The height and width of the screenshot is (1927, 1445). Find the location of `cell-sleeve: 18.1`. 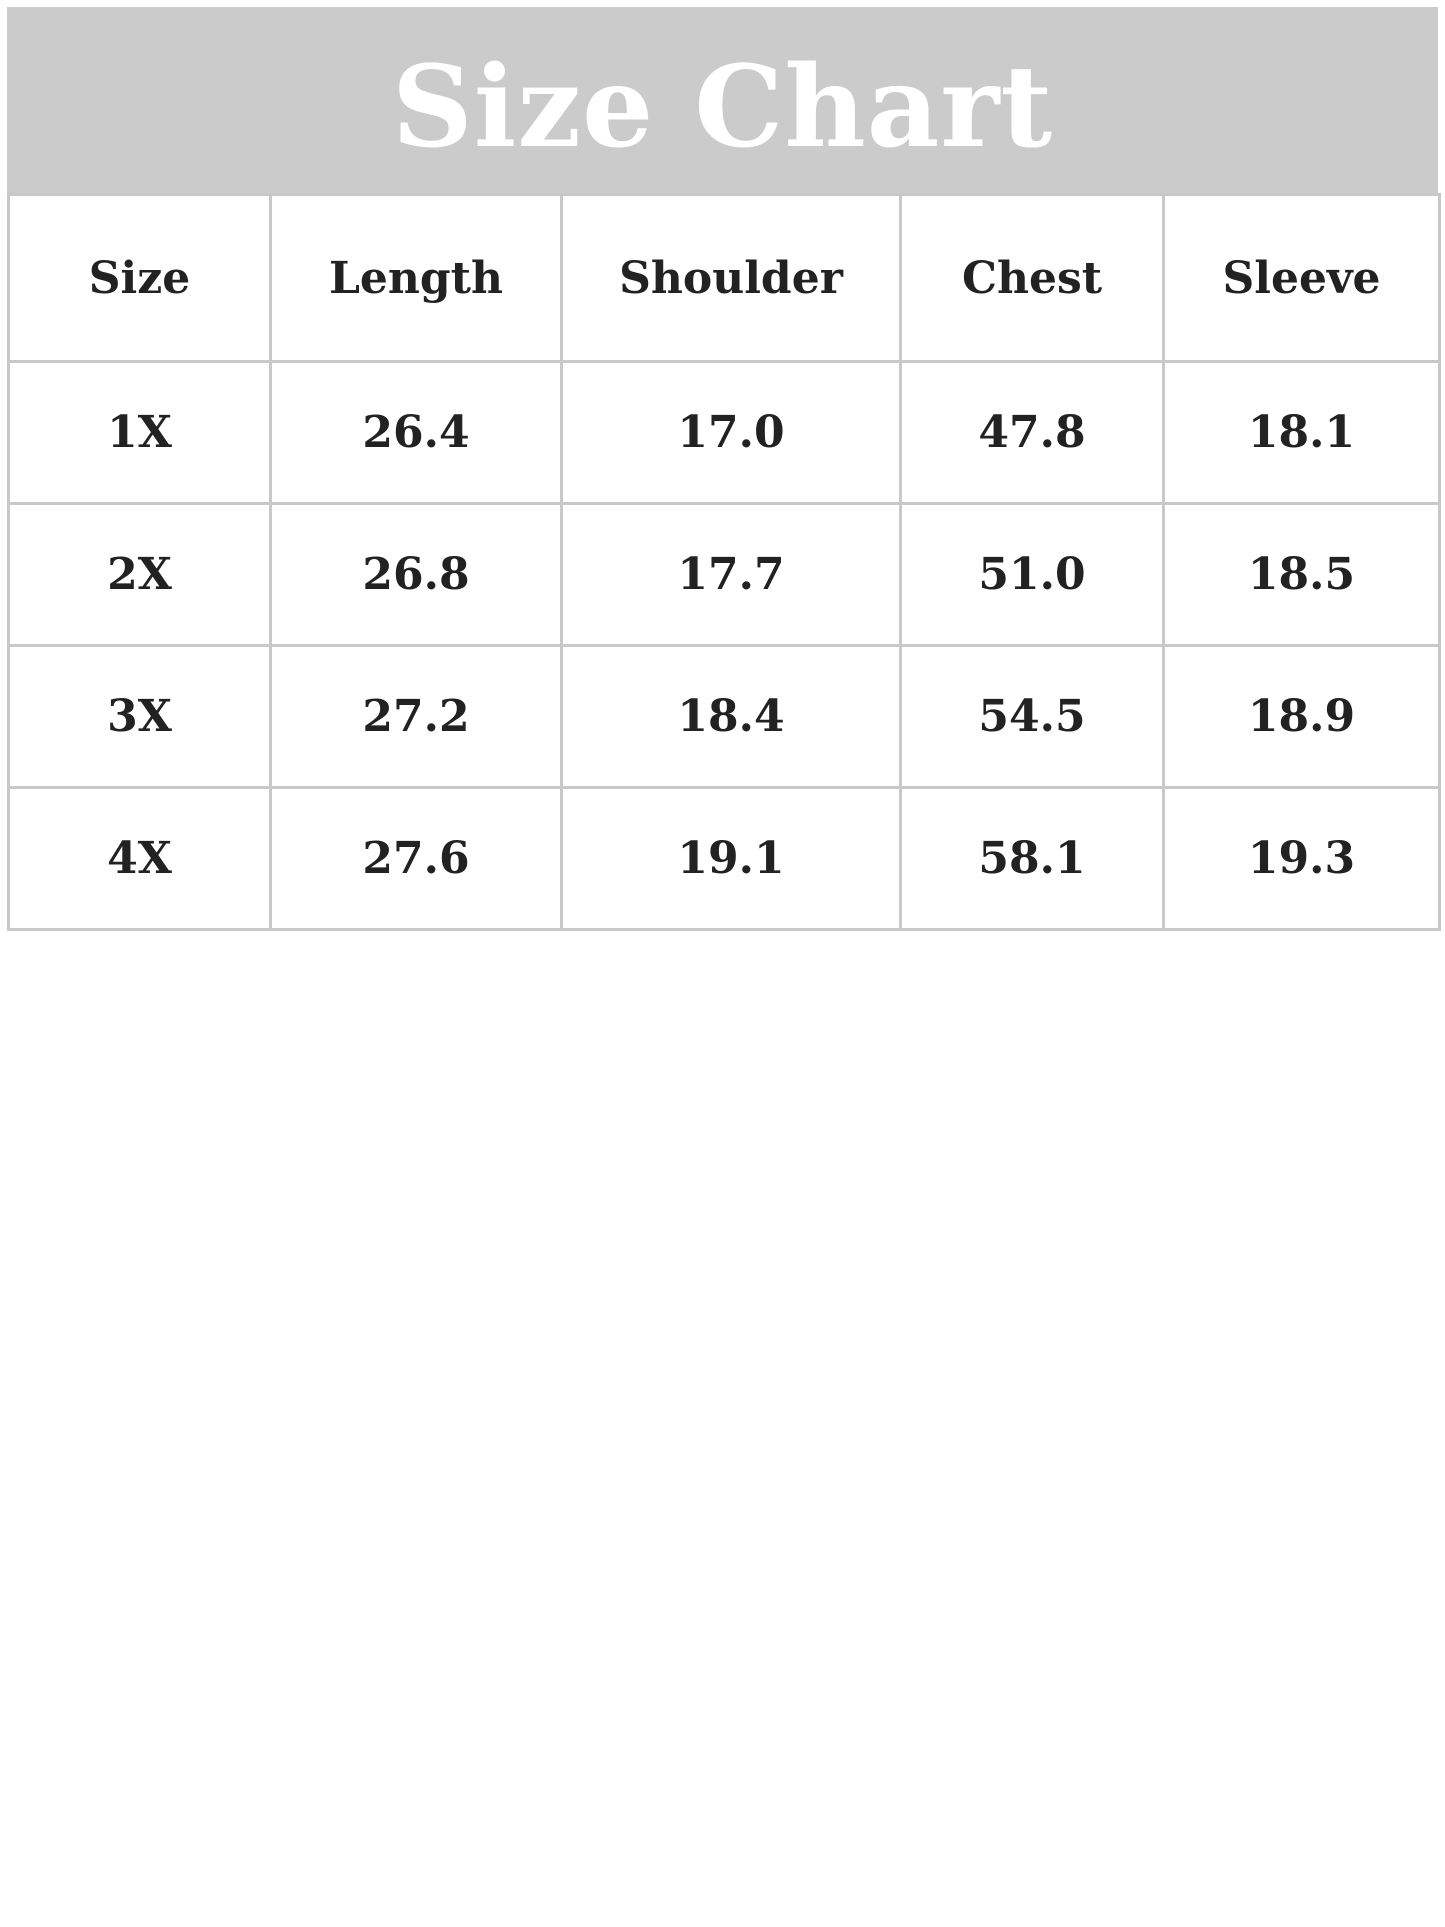

cell-sleeve: 18.1 is located at coordinates (1301, 432).